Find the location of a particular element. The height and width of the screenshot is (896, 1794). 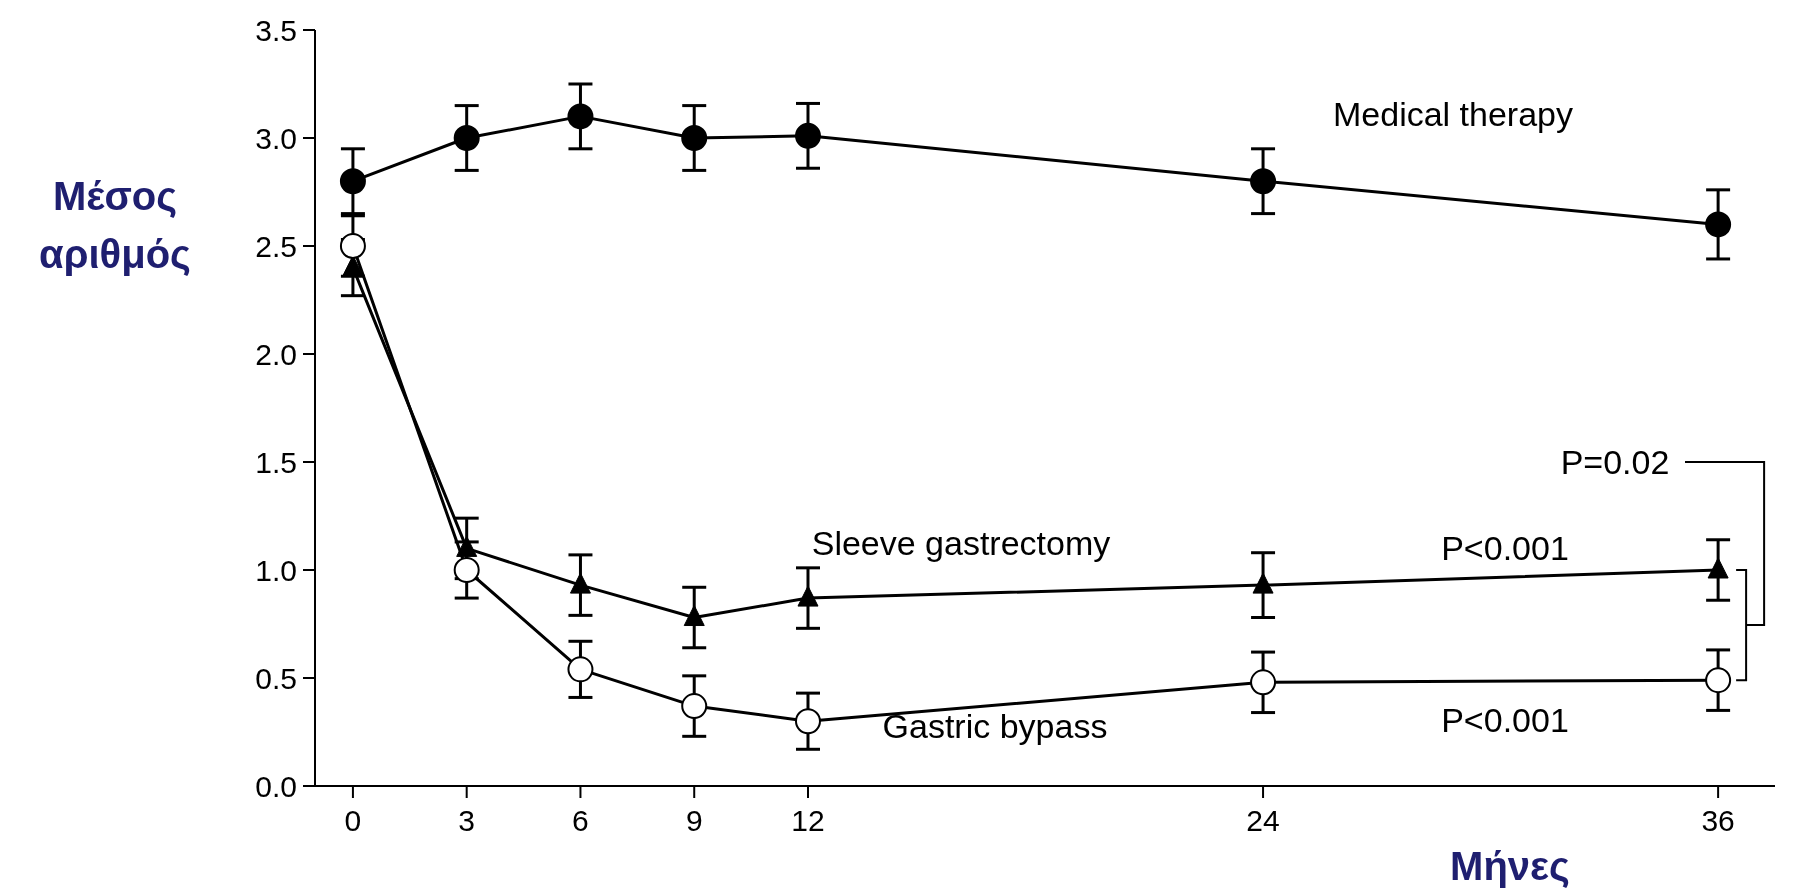

y-tick-label: 3.5 is located at coordinates (276, 30).